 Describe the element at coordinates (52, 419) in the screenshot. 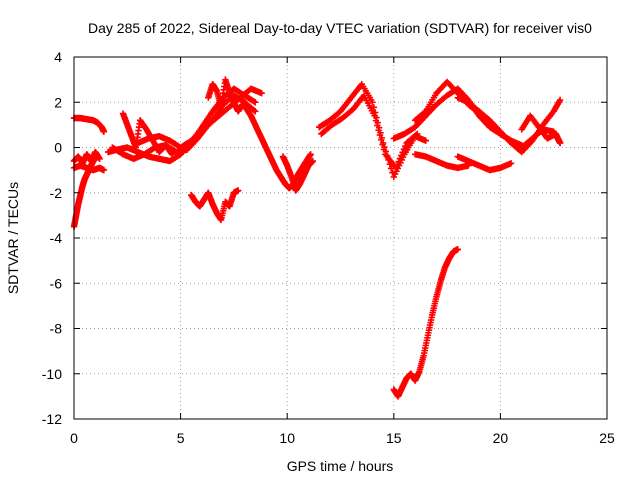

I see `y-tick-label: -12` at that location.